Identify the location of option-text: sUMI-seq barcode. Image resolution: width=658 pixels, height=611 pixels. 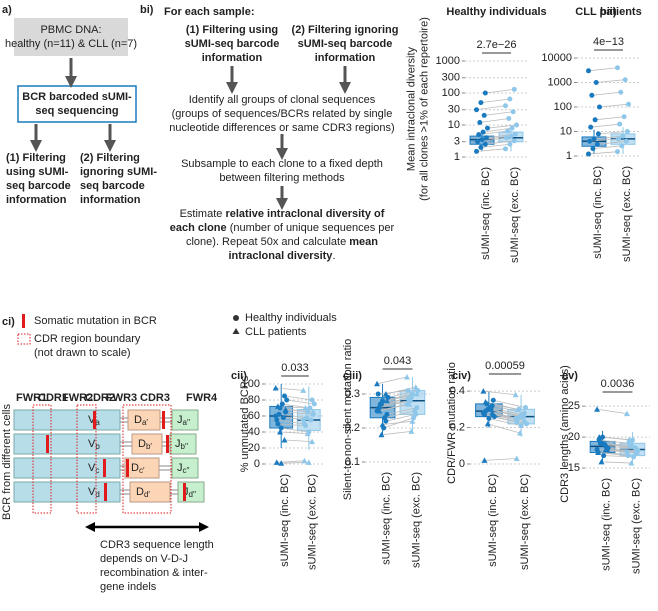
(345, 44).